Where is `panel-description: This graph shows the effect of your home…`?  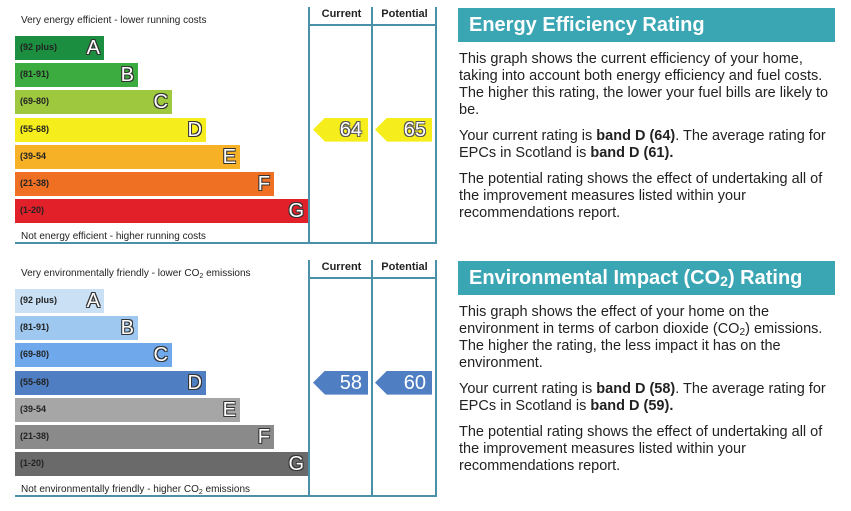 panel-description: This graph shows the effect of your home… is located at coordinates (647, 338).